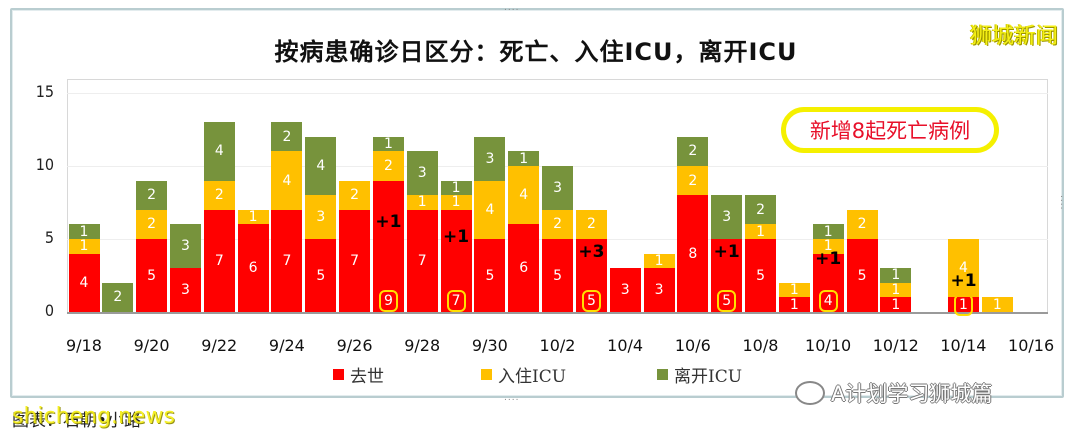 This screenshot has width=1072, height=440. Describe the element at coordinates (489, 345) in the screenshot. I see `x-tick-label: 9/30` at that location.